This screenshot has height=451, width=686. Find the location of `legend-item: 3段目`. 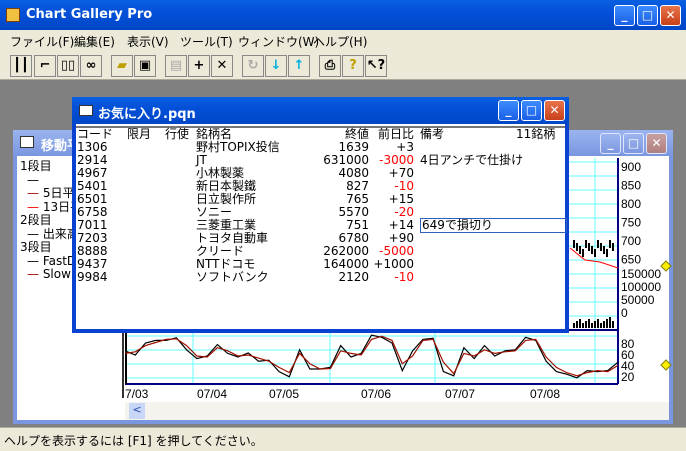

legend-item: 3段目 is located at coordinates (36, 247).